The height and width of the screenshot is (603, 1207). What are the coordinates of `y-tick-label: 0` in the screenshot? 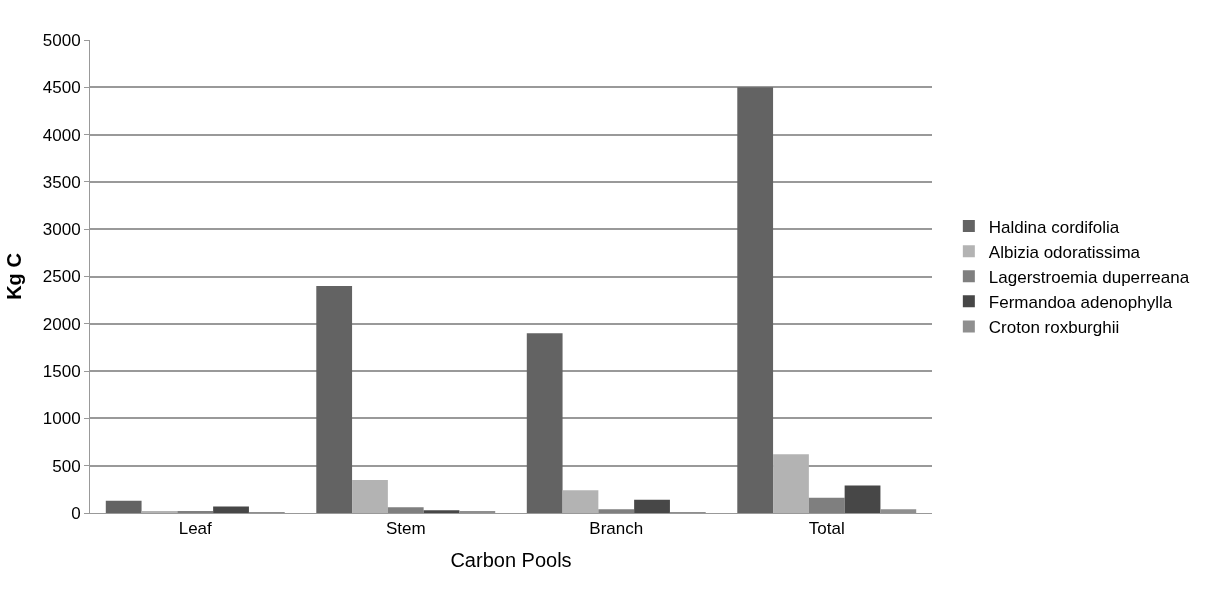 It's located at (76, 513).